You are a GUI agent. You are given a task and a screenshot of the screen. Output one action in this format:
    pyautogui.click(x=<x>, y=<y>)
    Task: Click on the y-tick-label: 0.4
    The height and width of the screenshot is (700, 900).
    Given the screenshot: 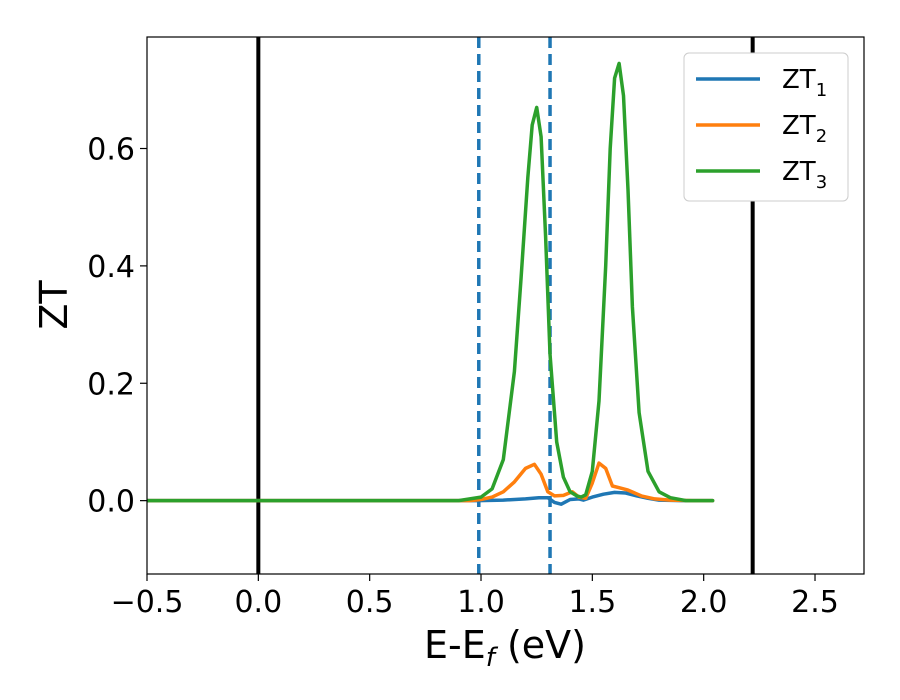 What is the action you would take?
    pyautogui.click(x=111, y=267)
    